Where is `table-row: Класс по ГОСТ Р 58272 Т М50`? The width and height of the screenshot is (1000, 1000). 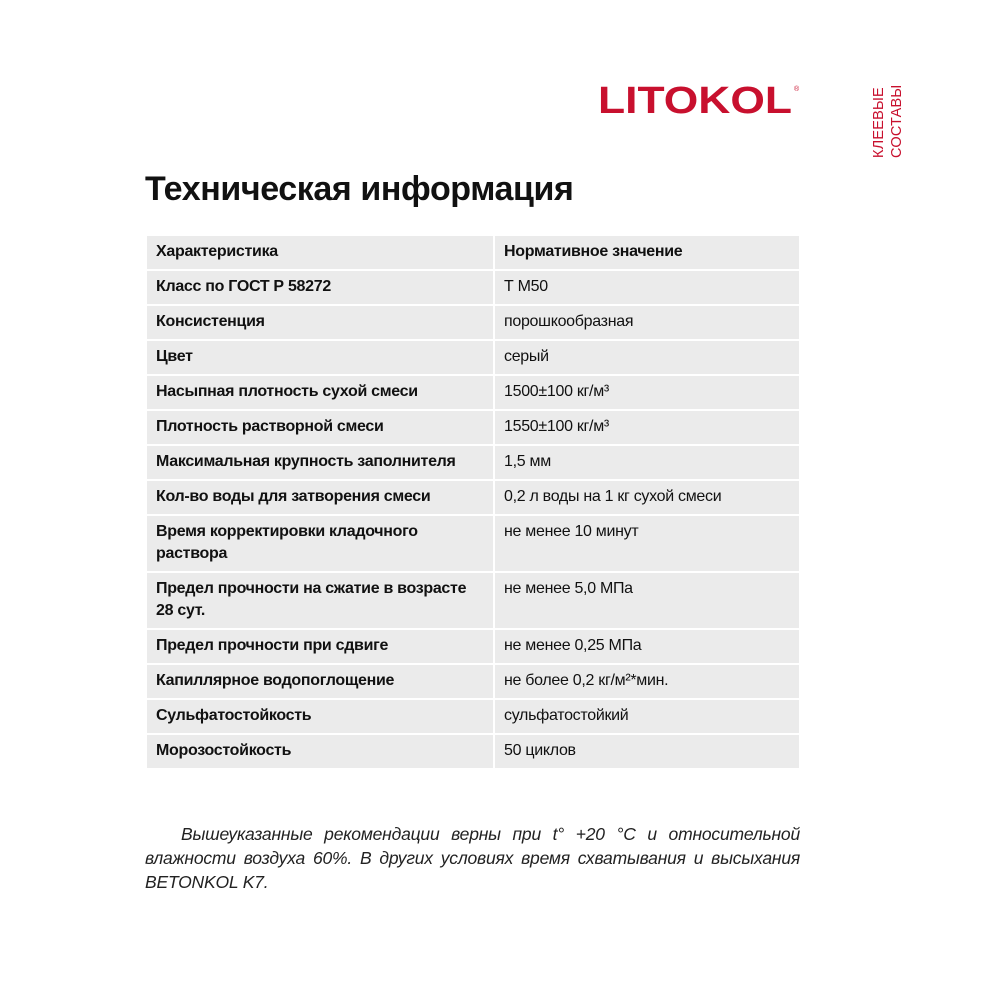 table-row: Класс по ГОСТ Р 58272 Т М50 is located at coordinates (473, 287).